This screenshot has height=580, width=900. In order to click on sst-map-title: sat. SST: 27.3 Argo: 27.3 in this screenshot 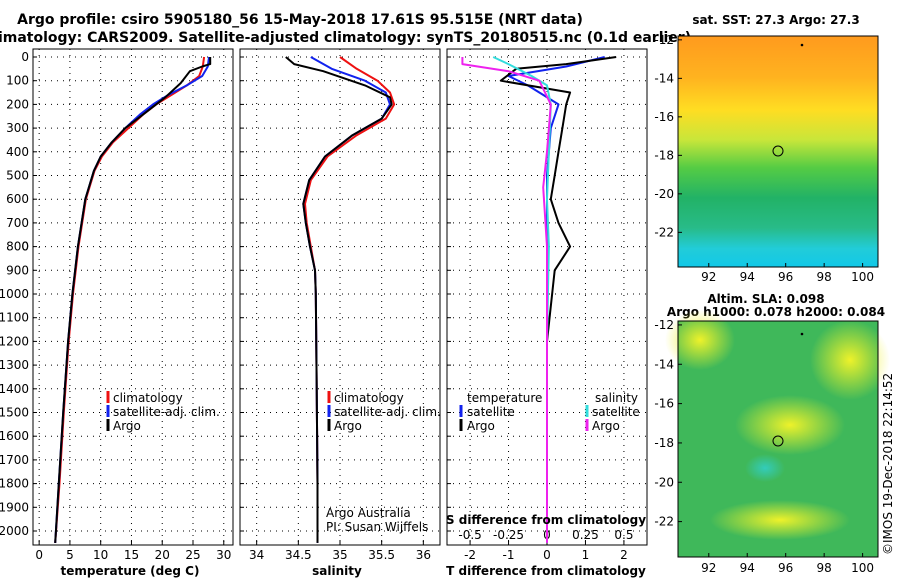, I will do `click(775, 20)`.